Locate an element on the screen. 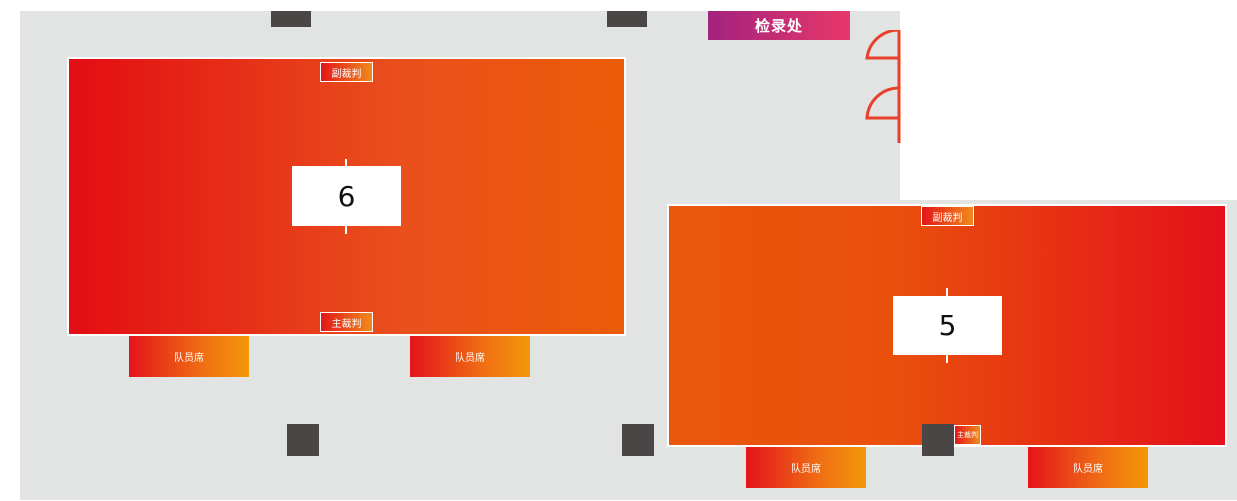  court-5-net-mark-top is located at coordinates (947, 293).